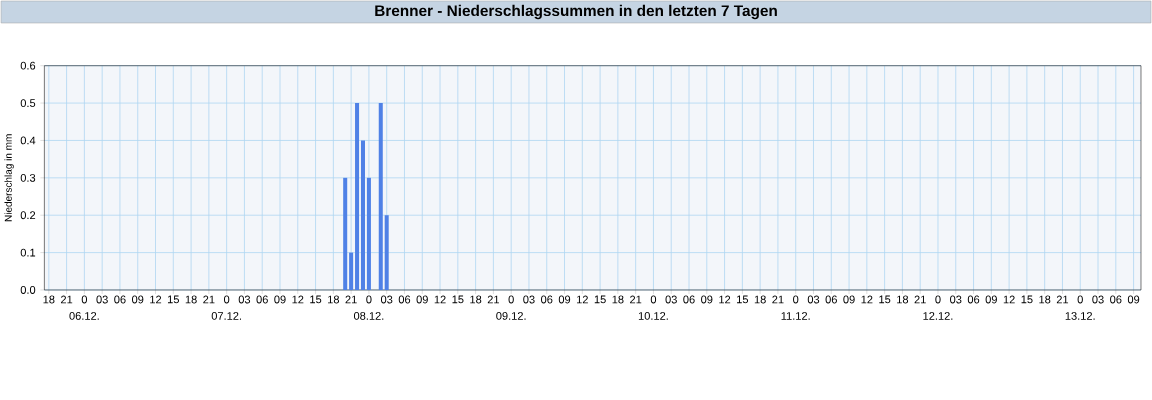  Describe the element at coordinates (28, 215) in the screenshot. I see `y-tick-label: 0.2` at that location.